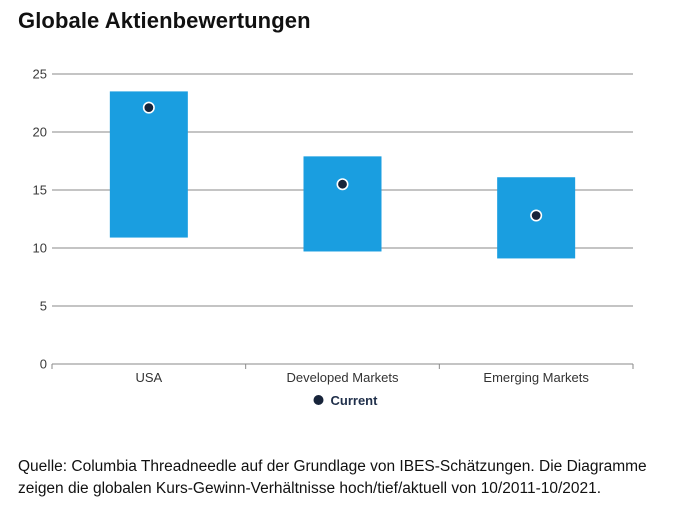 The image size is (697, 517). What do you see at coordinates (343, 377) in the screenshot?
I see `x-tick-label-developed-markets: Developed Markets` at bounding box center [343, 377].